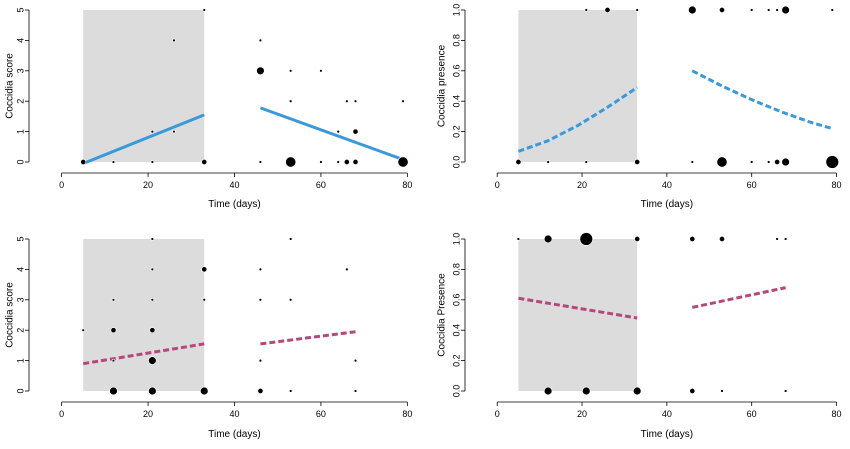 This screenshot has height=449, width=850. I want to click on y-tick-label: 0.2, so click(456, 360).